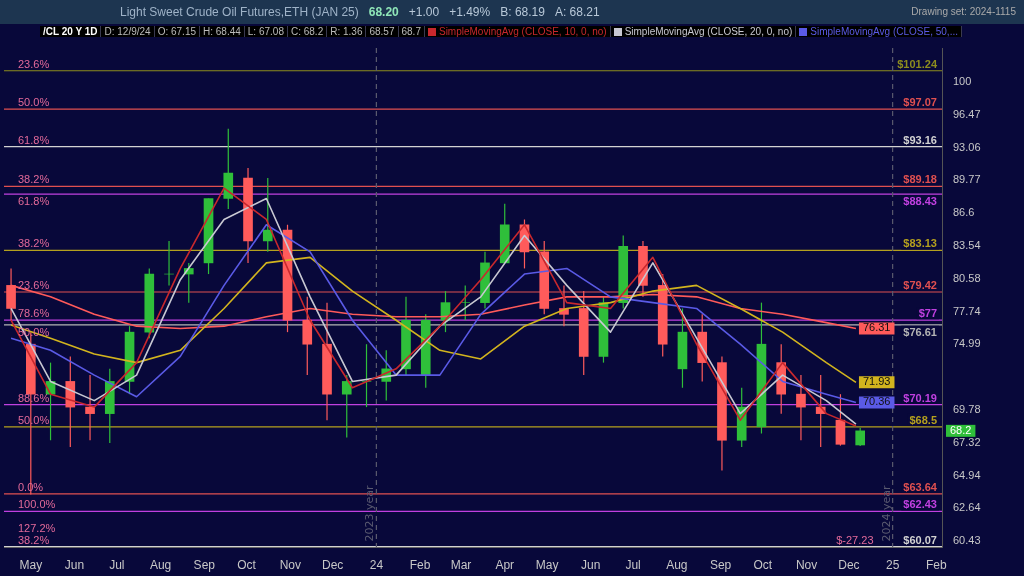 The height and width of the screenshot is (576, 1024). Describe the element at coordinates (967, 474) in the screenshot. I see `y-tick-label: 64.94` at that location.